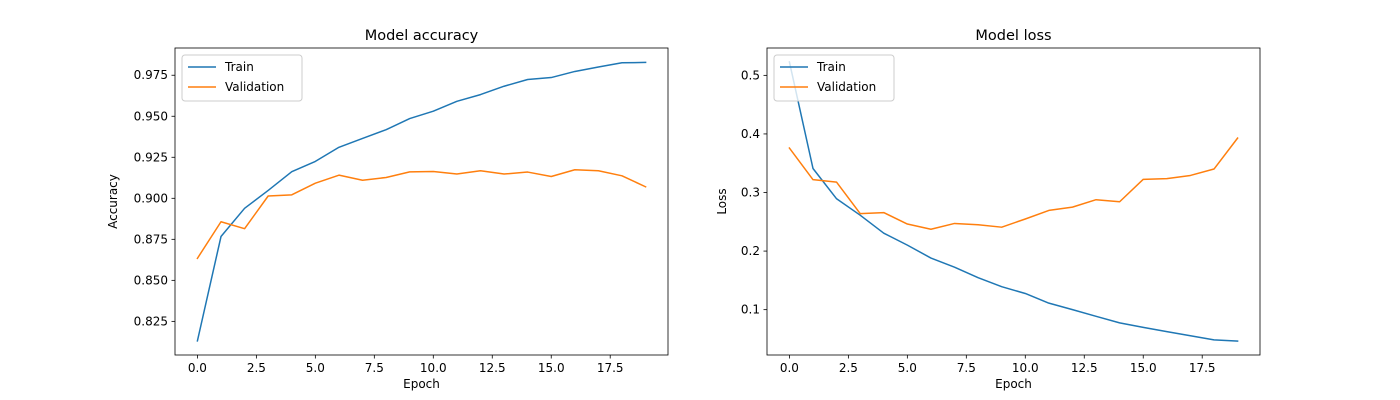 The height and width of the screenshot is (400, 1400). I want to click on accuracy-x-tick-label: 17.5, so click(610, 368).